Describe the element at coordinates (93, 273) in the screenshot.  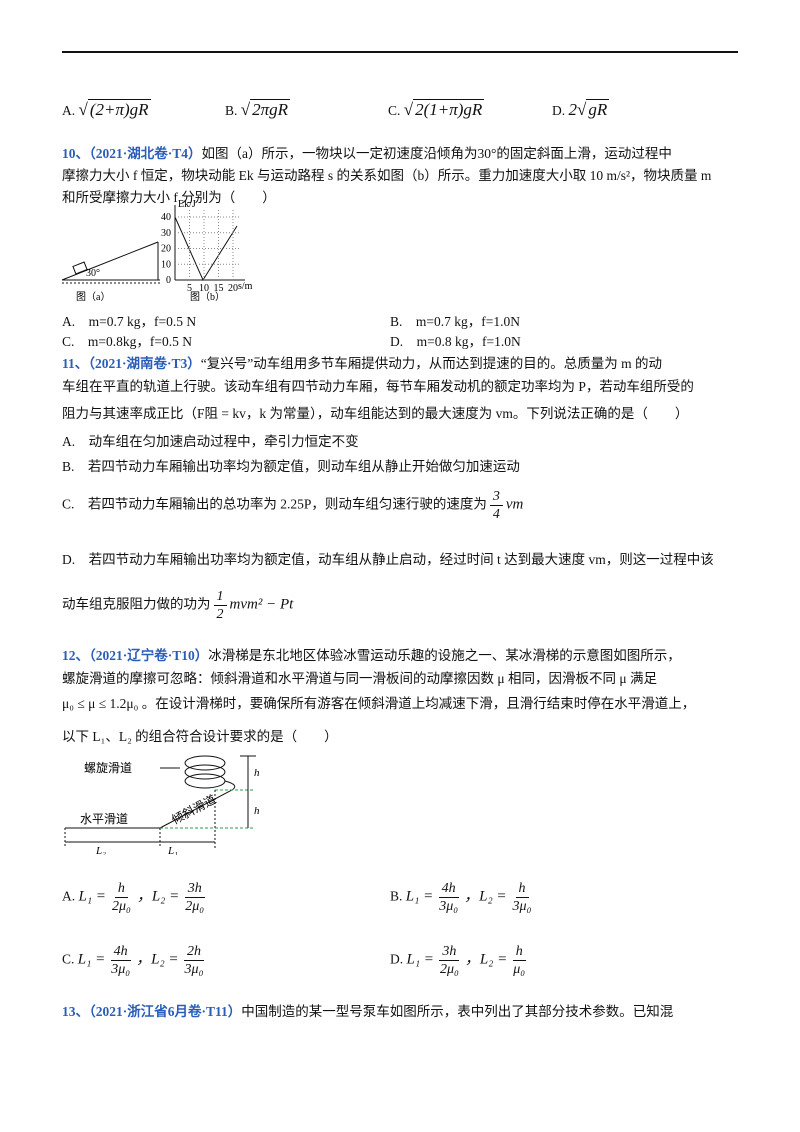
I see `angle-label: 30°` at that location.